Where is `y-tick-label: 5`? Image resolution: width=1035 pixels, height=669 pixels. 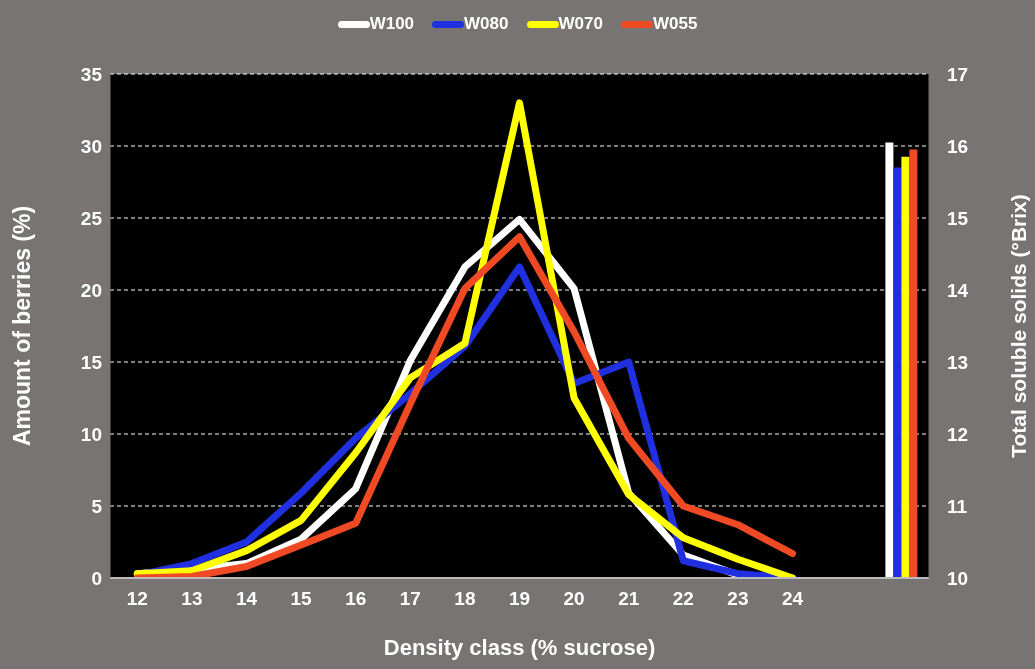
y-tick-label: 5 is located at coordinates (97, 506).